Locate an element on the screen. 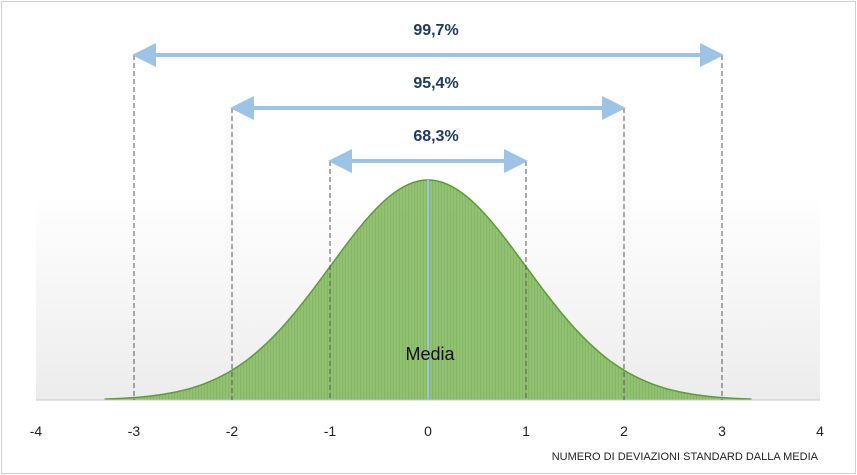 This screenshot has height=475, width=857. x-tick-label: -4 is located at coordinates (36, 431).